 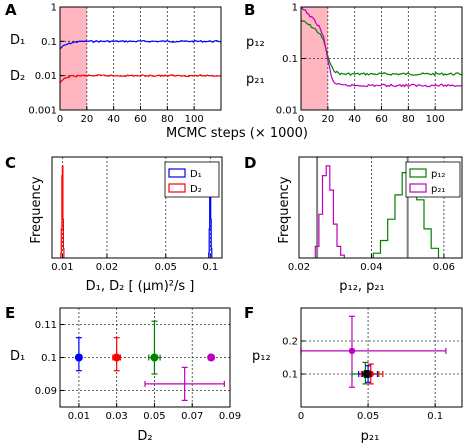 I want to click on panel-b-series, so click(x=381, y=47).